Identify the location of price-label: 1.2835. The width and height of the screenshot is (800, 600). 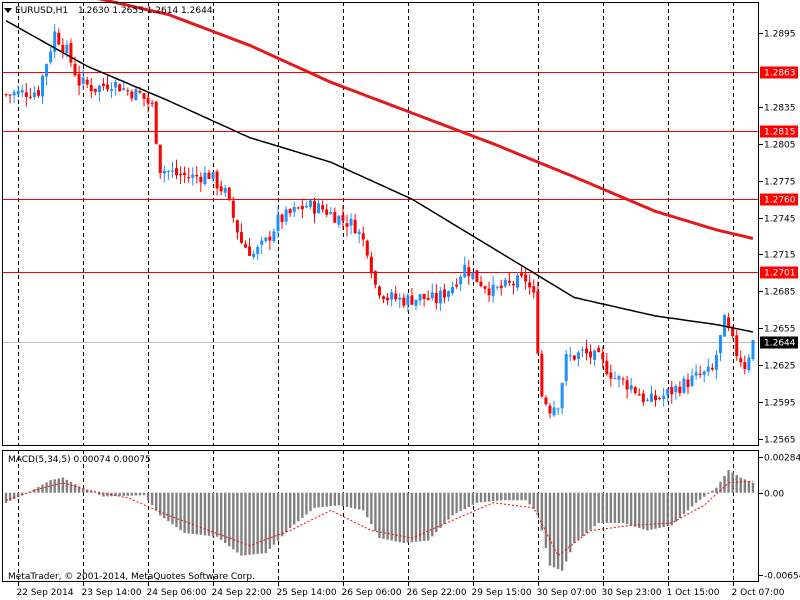
(780, 109).